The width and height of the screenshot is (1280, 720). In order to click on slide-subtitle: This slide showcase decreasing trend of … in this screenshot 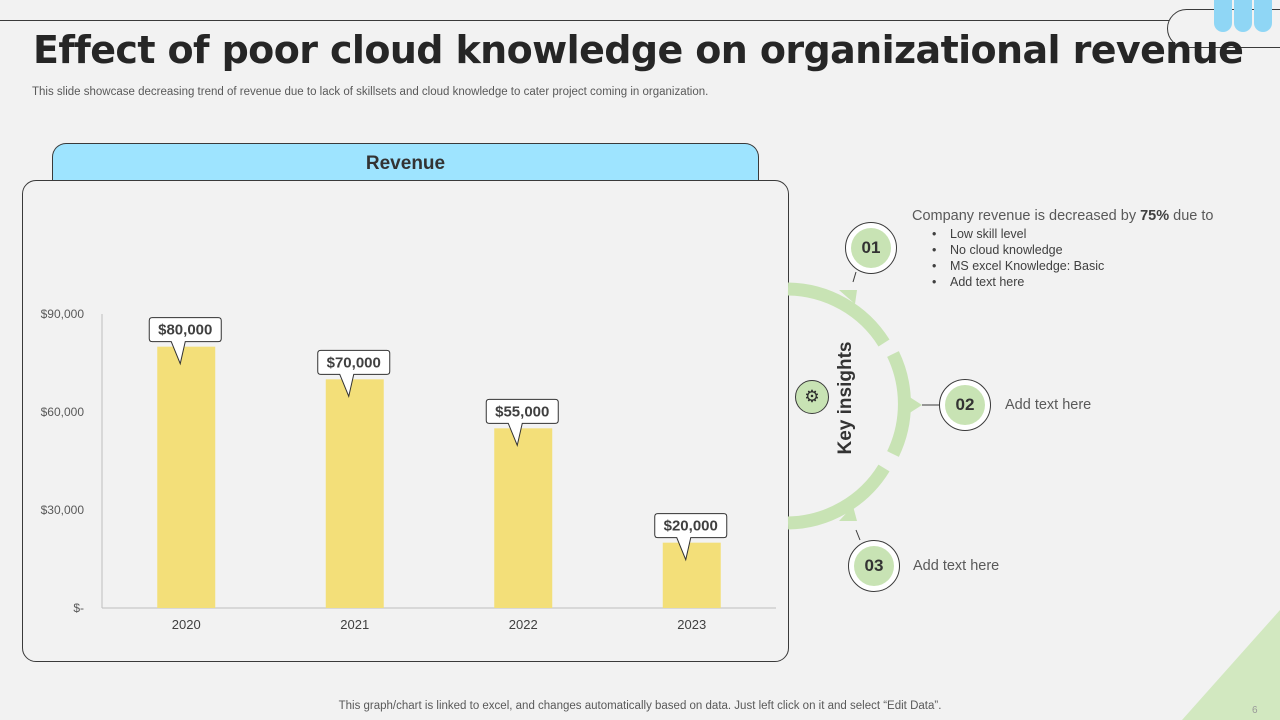, I will do `click(370, 92)`.